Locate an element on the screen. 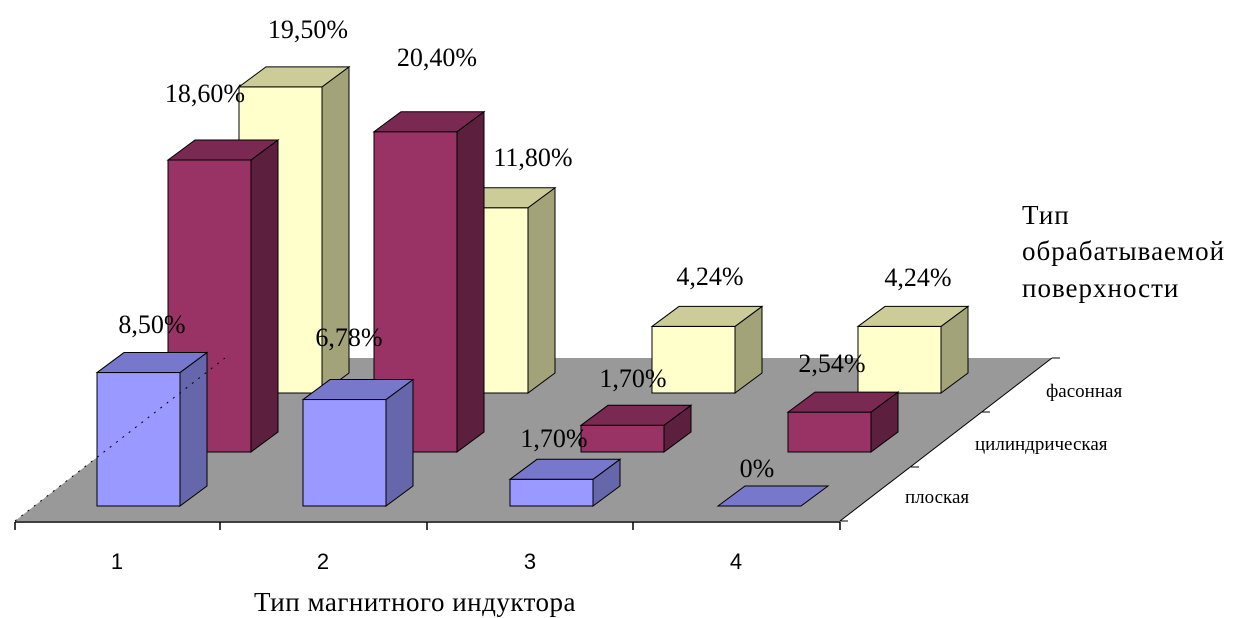 The width and height of the screenshot is (1248, 618). value-label-3-3: 4,24% is located at coordinates (709, 276).